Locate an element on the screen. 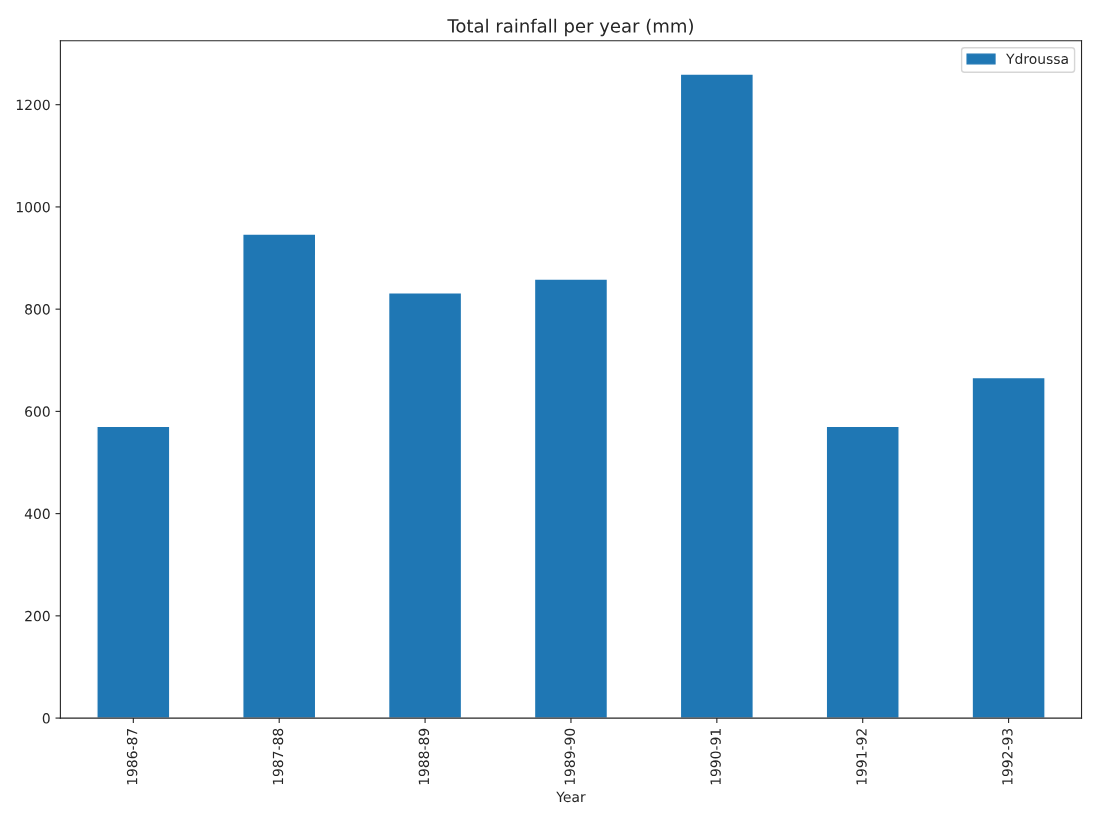 Image resolution: width=1098 pixels, height=816 pixels. y-tick-label: 600 is located at coordinates (37, 411).